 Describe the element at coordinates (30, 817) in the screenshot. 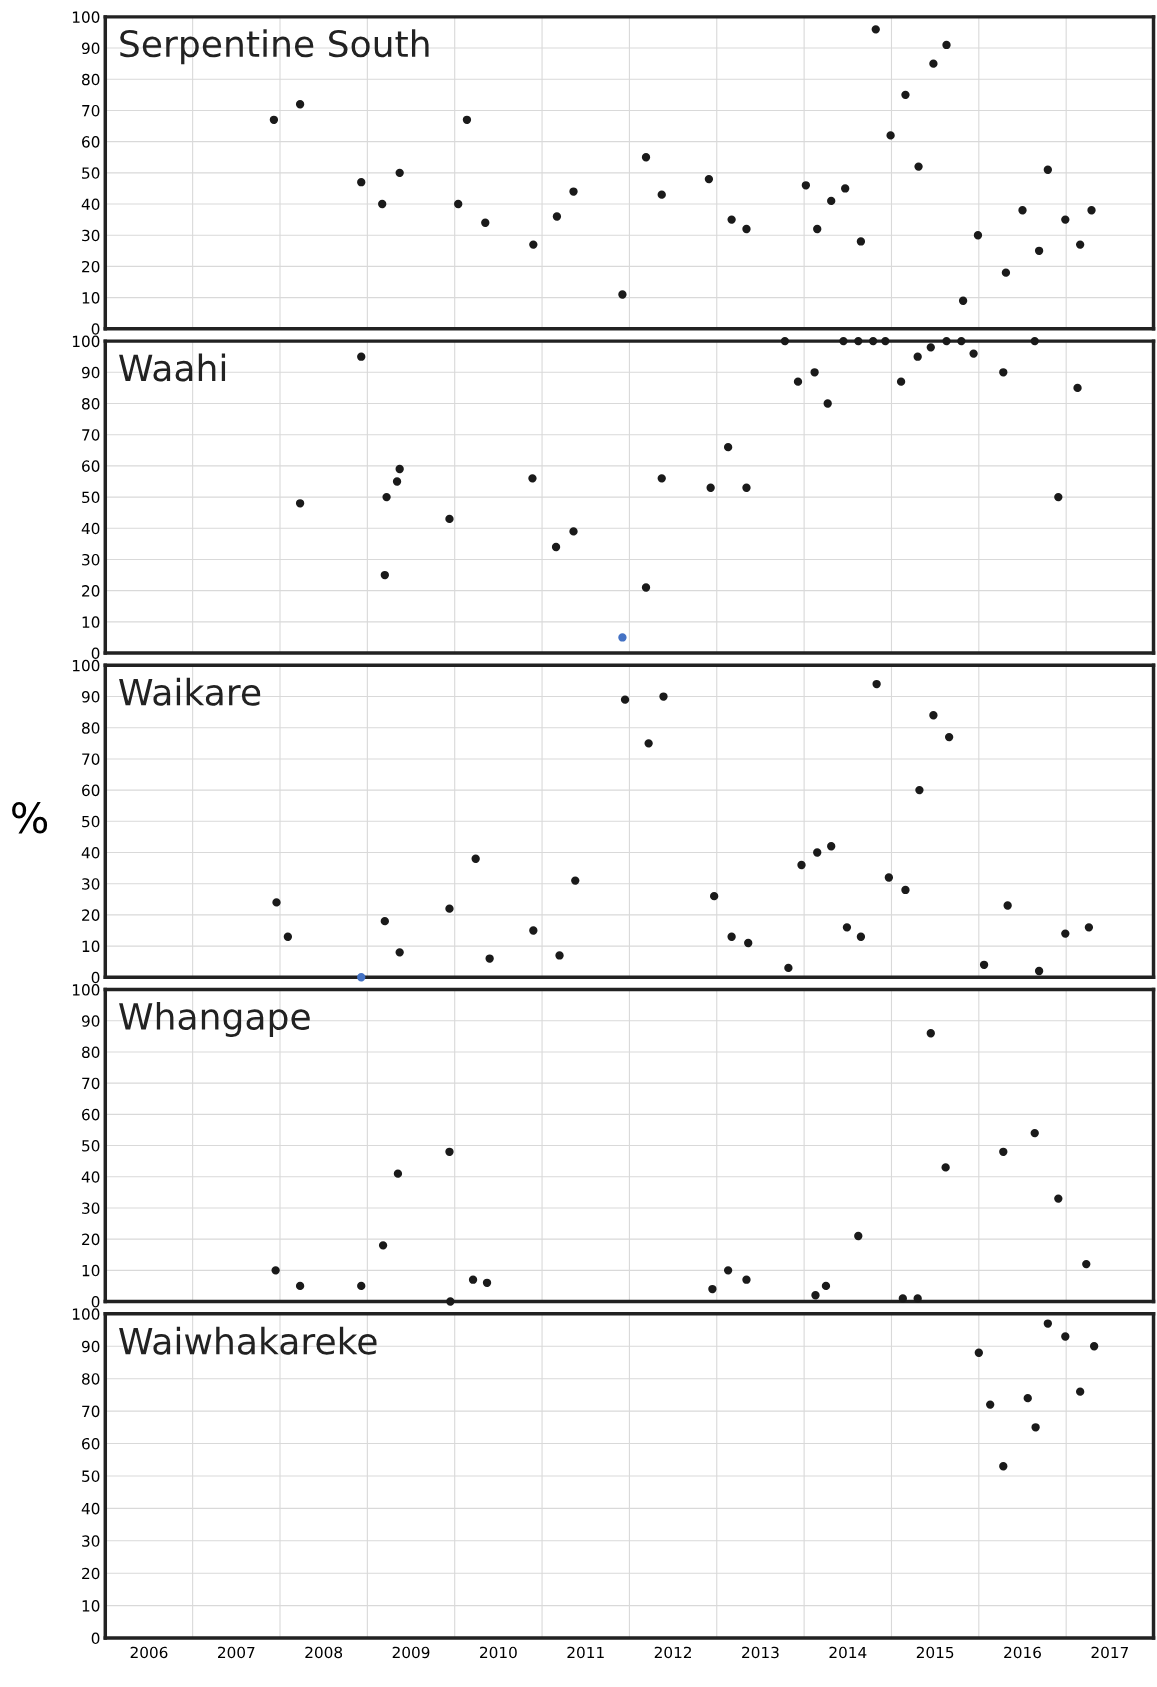

I see `y-axis-title: %` at that location.